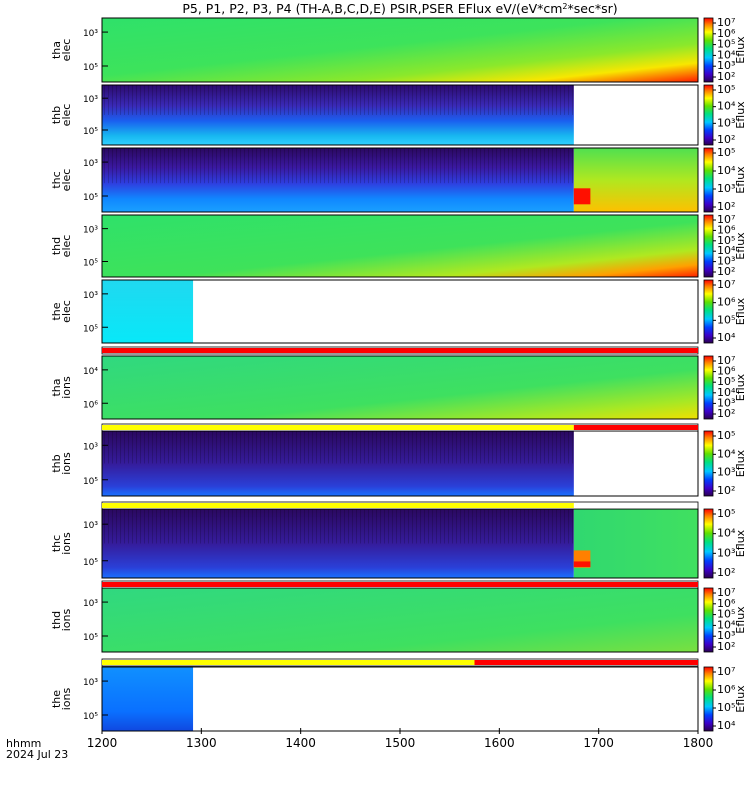 This screenshot has width=750, height=800. Describe the element at coordinates (582, 196) in the screenshot. I see `spectrogram-hot-patch` at that location.